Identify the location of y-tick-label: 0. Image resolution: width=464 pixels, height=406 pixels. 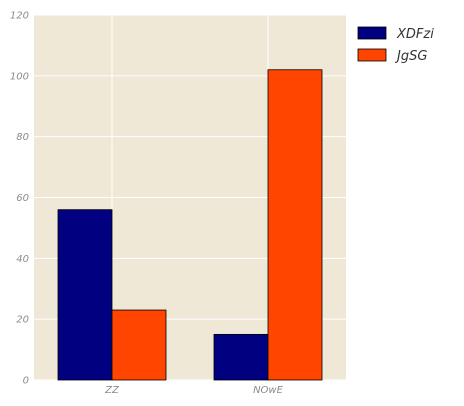
(26, 381).